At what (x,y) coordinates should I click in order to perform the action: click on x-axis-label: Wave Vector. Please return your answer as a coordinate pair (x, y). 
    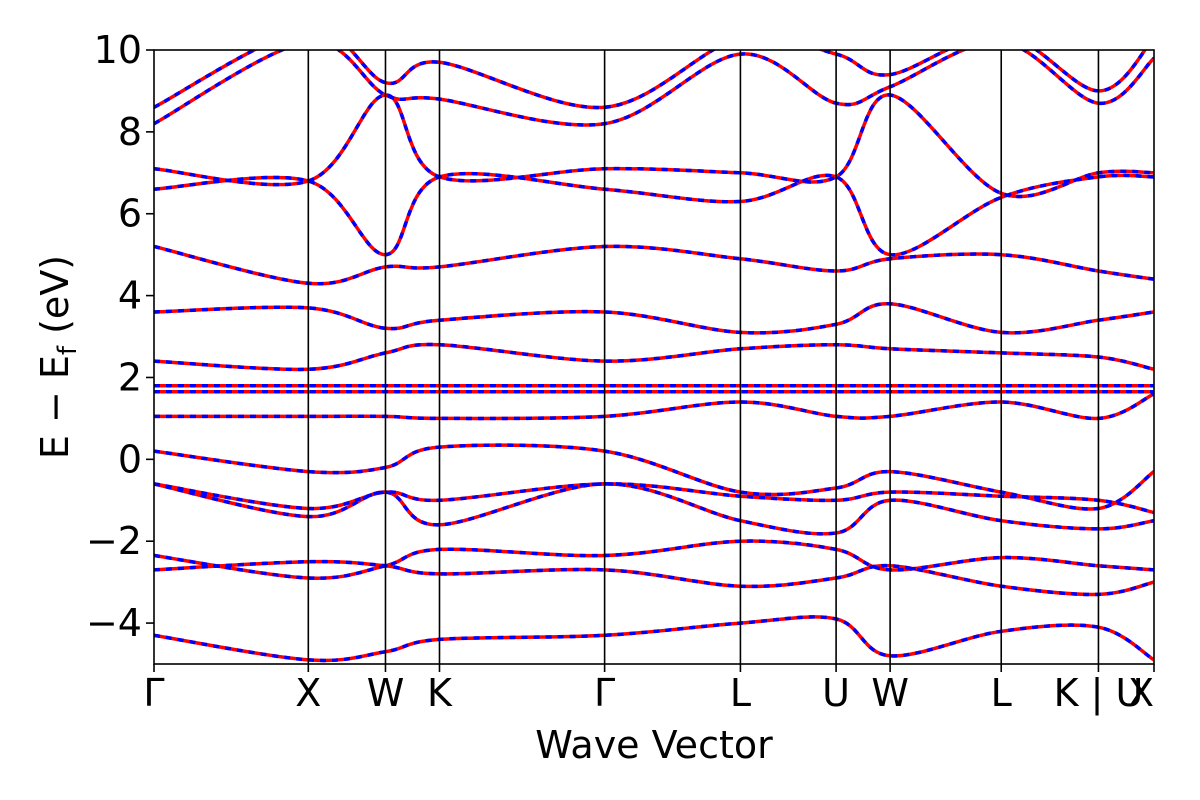
    Looking at the image, I should click on (654, 745).